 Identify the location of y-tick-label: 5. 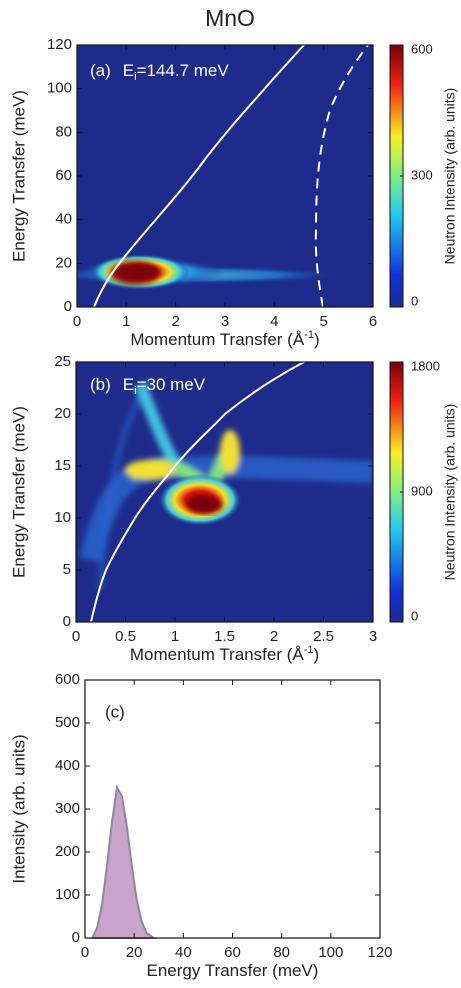
(67, 569).